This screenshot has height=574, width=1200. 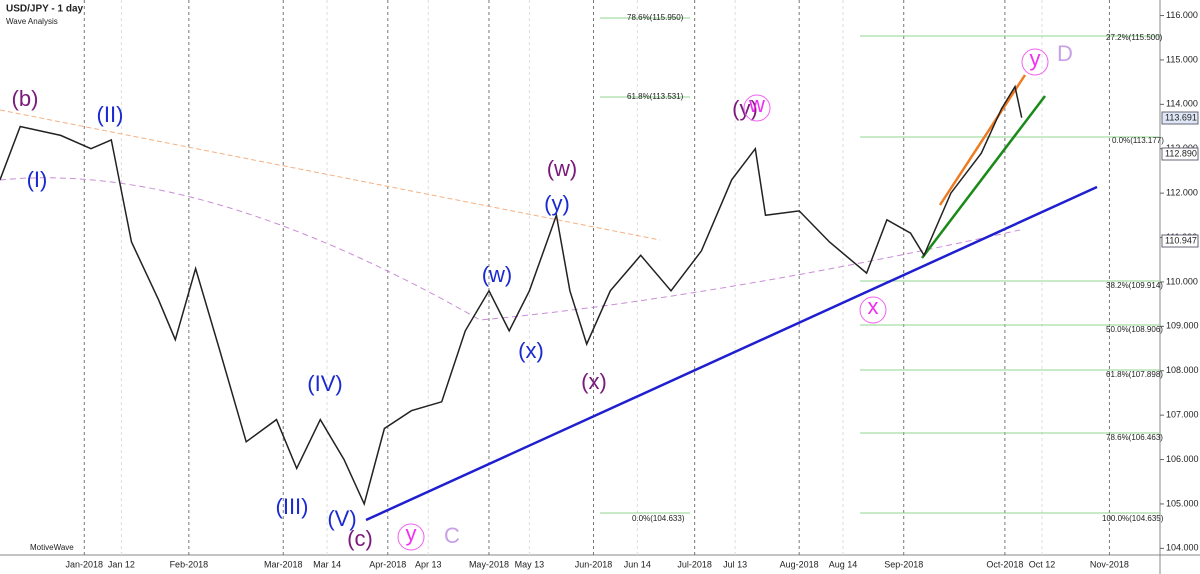 What do you see at coordinates (1182, 281) in the screenshot?
I see `y-tick-label: 110.000` at bounding box center [1182, 281].